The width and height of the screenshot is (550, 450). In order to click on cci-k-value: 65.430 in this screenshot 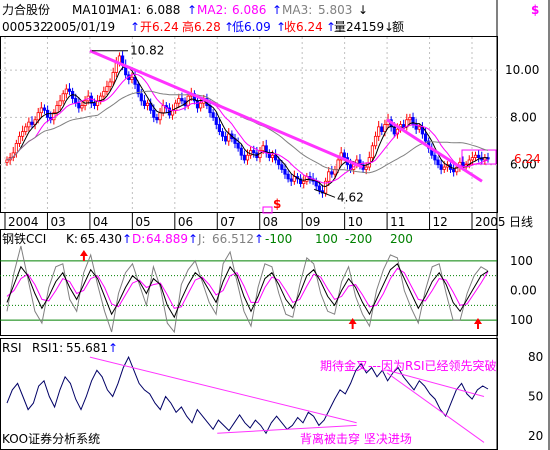, I will do `click(101, 239)`.